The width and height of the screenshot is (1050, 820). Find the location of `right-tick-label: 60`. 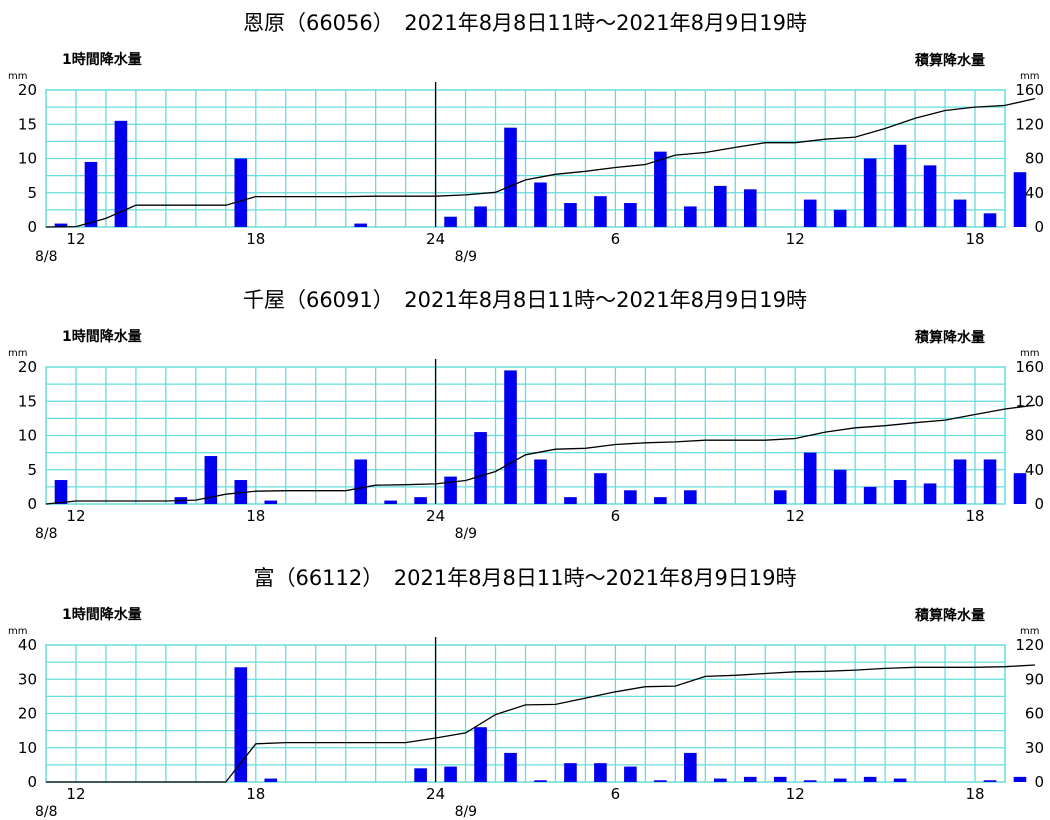

right-tick-label: 60 is located at coordinates (1034, 714).